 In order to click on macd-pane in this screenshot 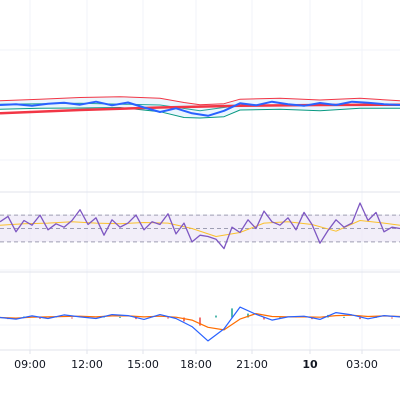, I will do `click(200, 324)`.